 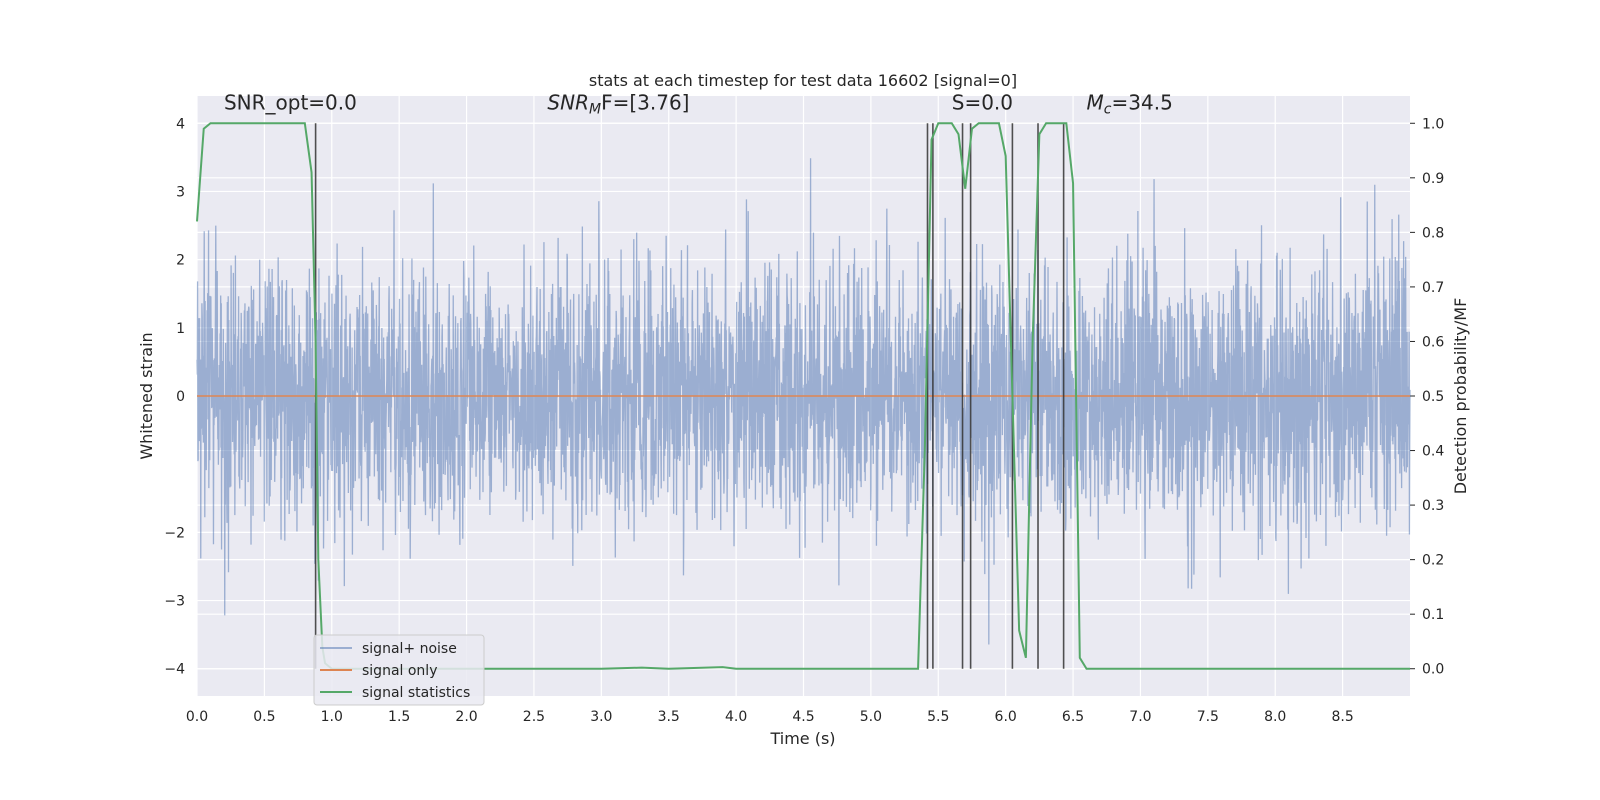 What do you see at coordinates (1006, 717) in the screenshot?
I see `x-tick-label: 6.0` at bounding box center [1006, 717].